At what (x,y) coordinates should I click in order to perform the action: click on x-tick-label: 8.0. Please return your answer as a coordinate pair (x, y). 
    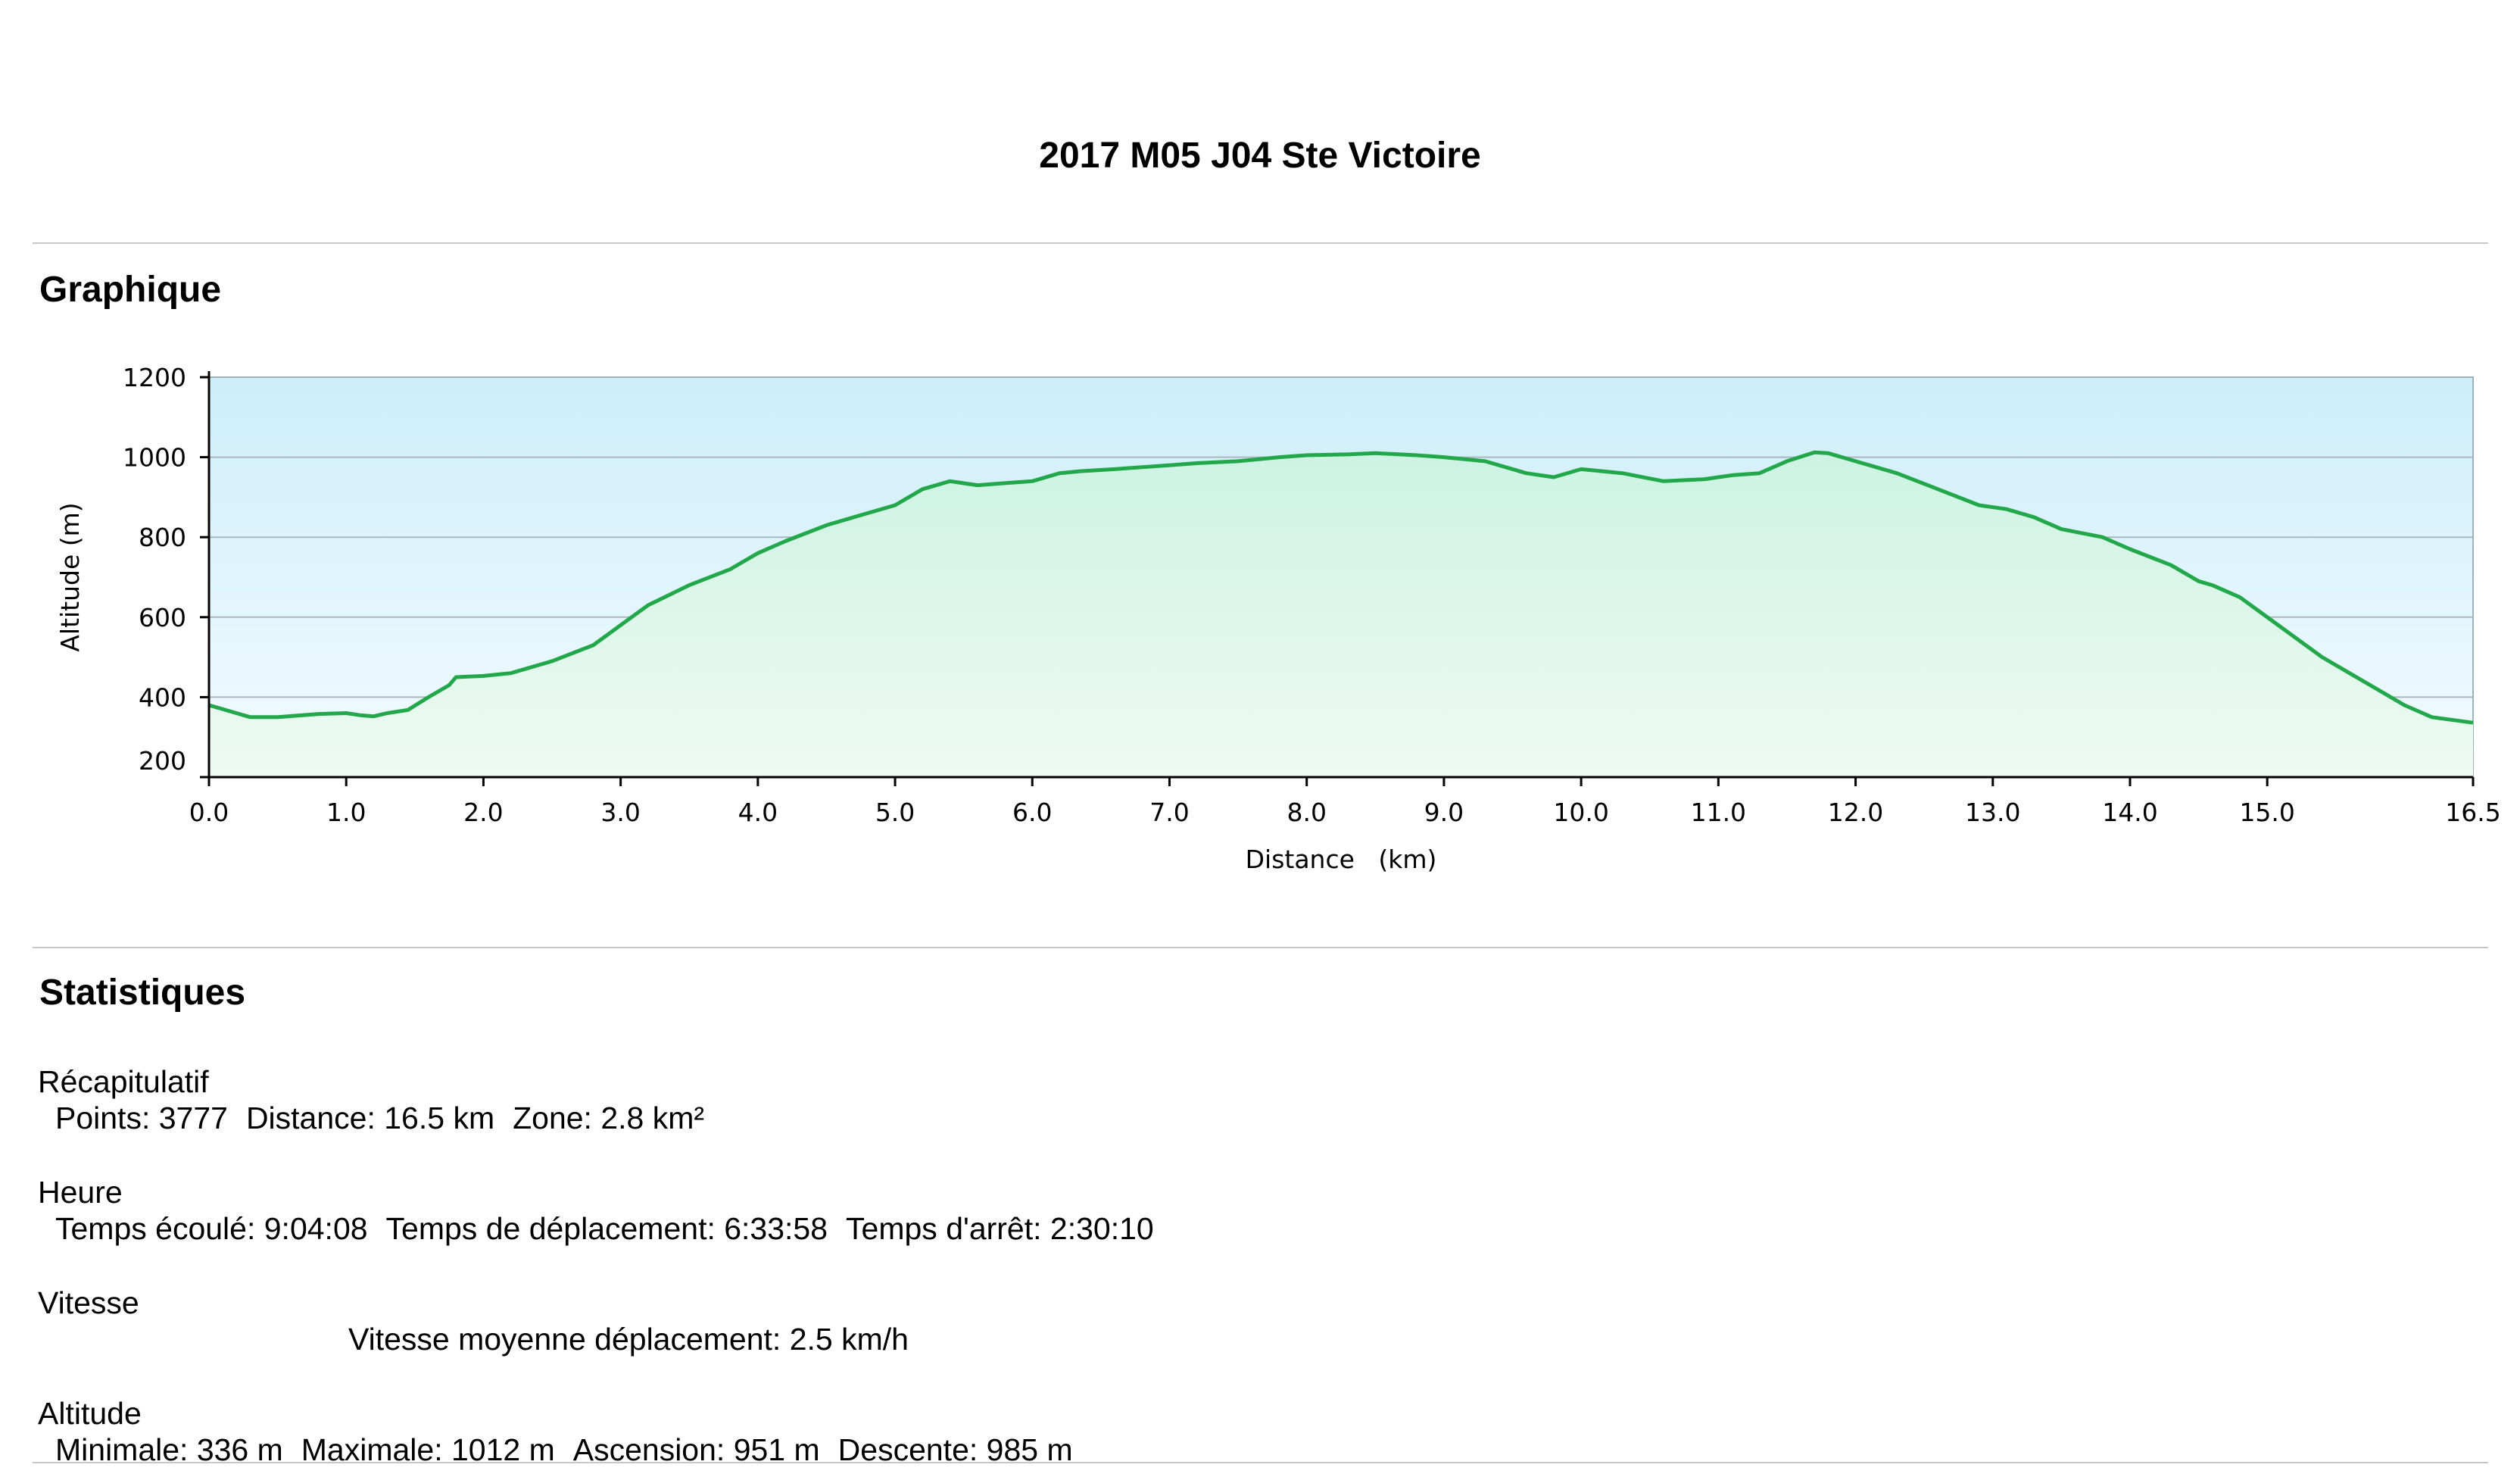
    Looking at the image, I should click on (1306, 812).